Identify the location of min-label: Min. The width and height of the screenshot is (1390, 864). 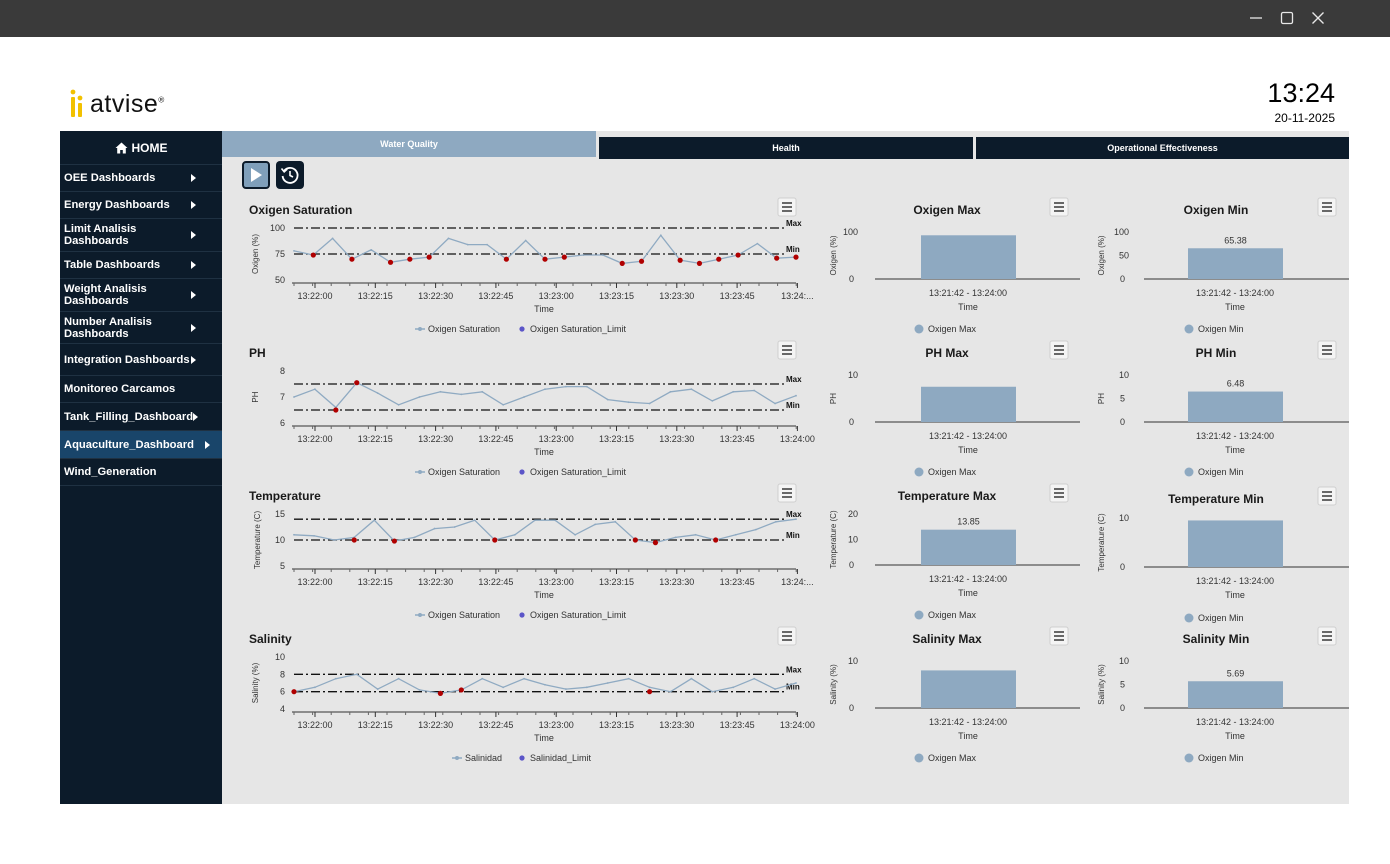
(793, 535).